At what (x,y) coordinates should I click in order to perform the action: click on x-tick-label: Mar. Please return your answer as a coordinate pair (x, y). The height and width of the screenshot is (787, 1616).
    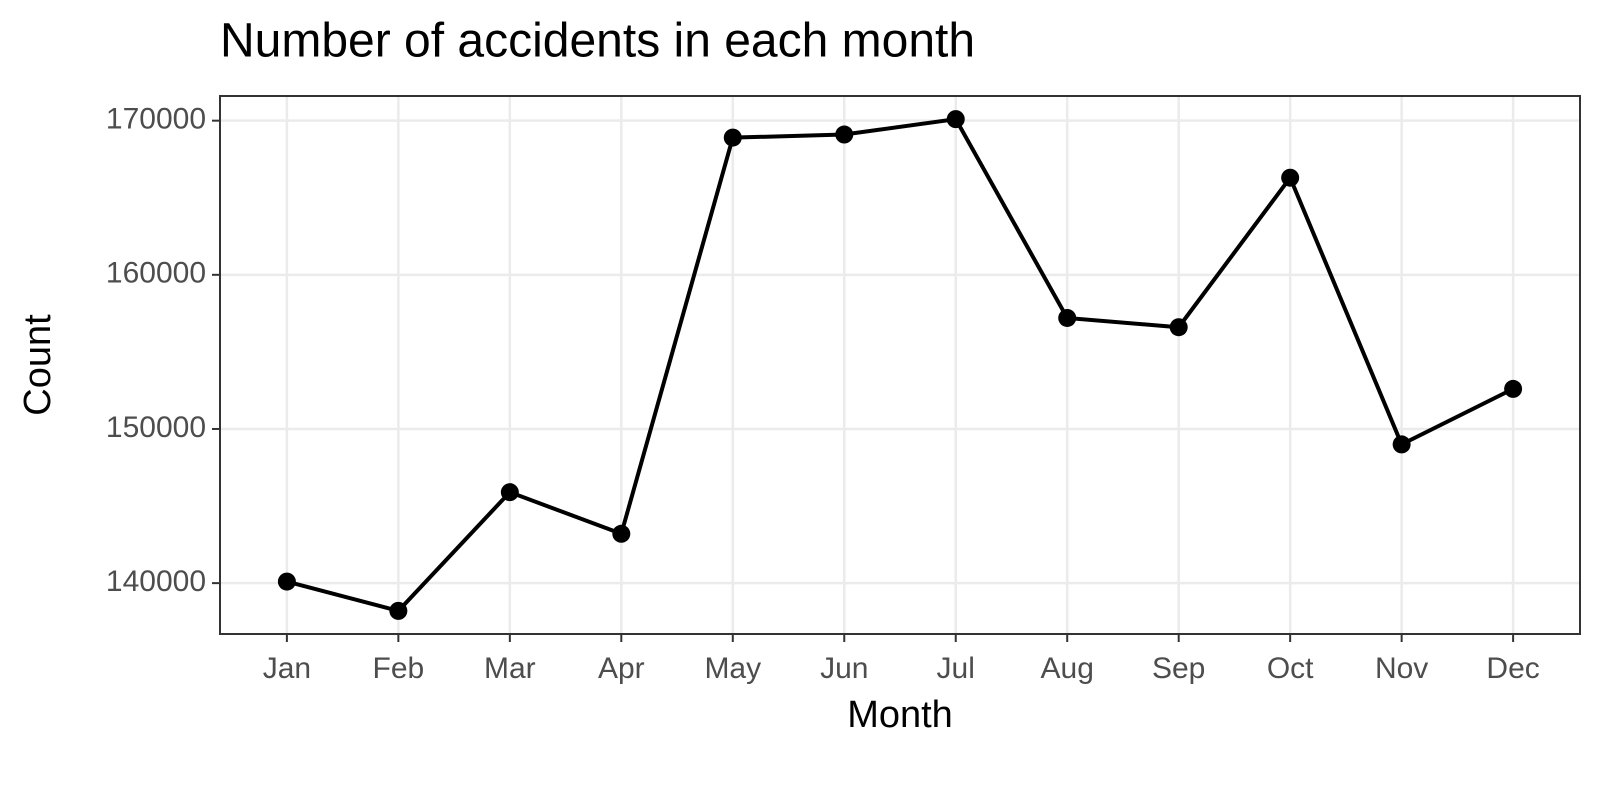
    Looking at the image, I should click on (510, 668).